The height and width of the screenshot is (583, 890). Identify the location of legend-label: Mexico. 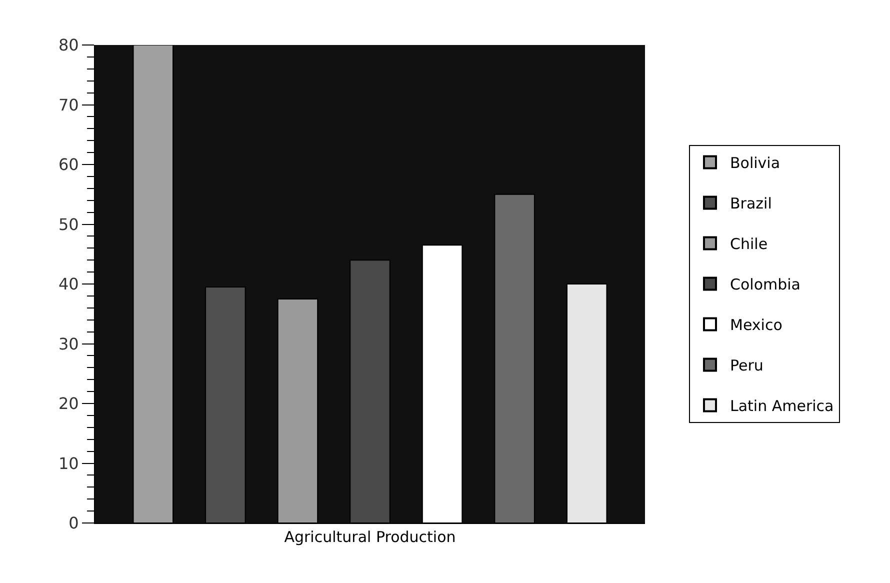
(756, 325).